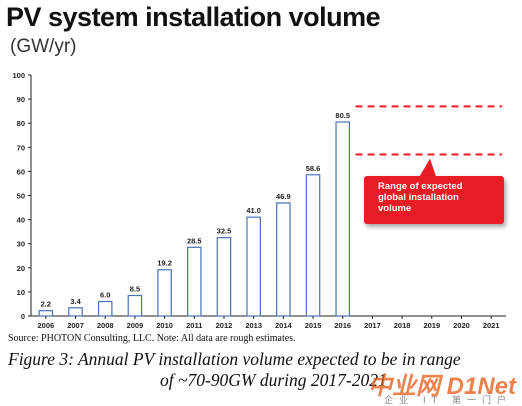  I want to click on bar-value-label: 32.5, so click(224, 231).